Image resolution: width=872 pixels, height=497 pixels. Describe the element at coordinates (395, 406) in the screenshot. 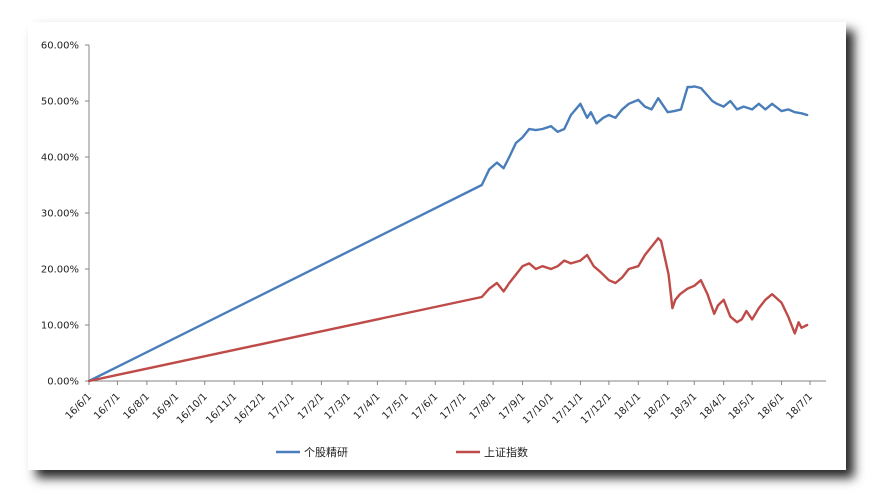

I see `x-tick-label: 17/5/1` at that location.